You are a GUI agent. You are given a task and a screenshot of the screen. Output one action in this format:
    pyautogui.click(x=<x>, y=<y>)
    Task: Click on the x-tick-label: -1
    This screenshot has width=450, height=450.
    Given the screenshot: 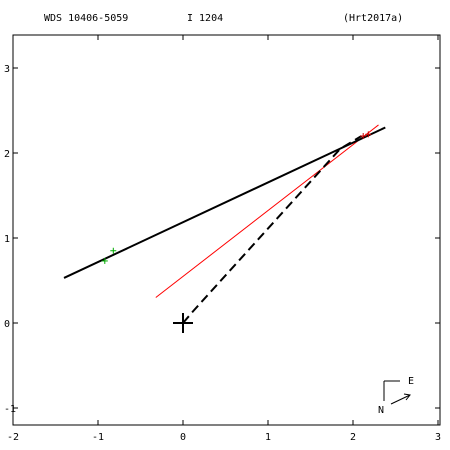 What is the action you would take?
    pyautogui.click(x=98, y=437)
    